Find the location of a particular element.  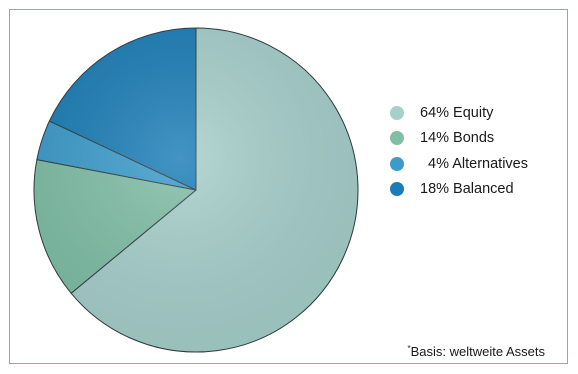

legend-item: 4% Alternatives is located at coordinates (459, 164).